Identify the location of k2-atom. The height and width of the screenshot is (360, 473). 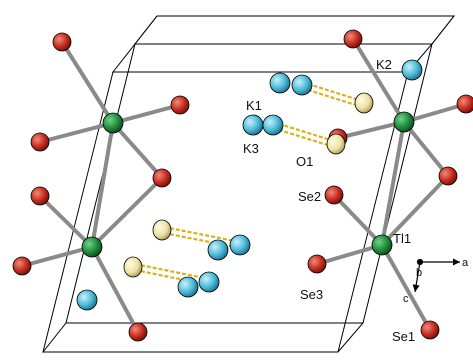
(412, 70).